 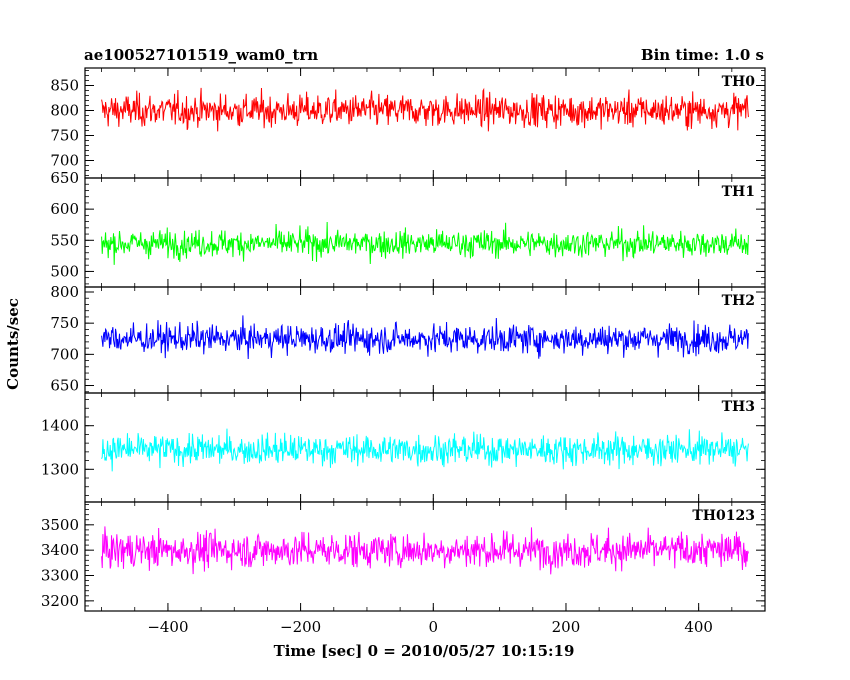 I want to click on panel-label-th0123: TH0123, so click(x=723, y=516).